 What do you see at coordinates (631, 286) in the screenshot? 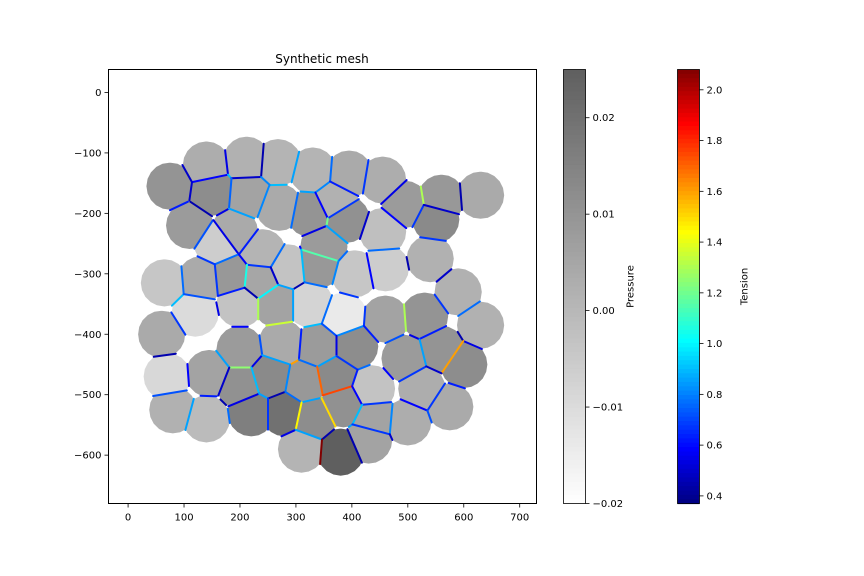
I see `pressure-label: Pressure` at bounding box center [631, 286].